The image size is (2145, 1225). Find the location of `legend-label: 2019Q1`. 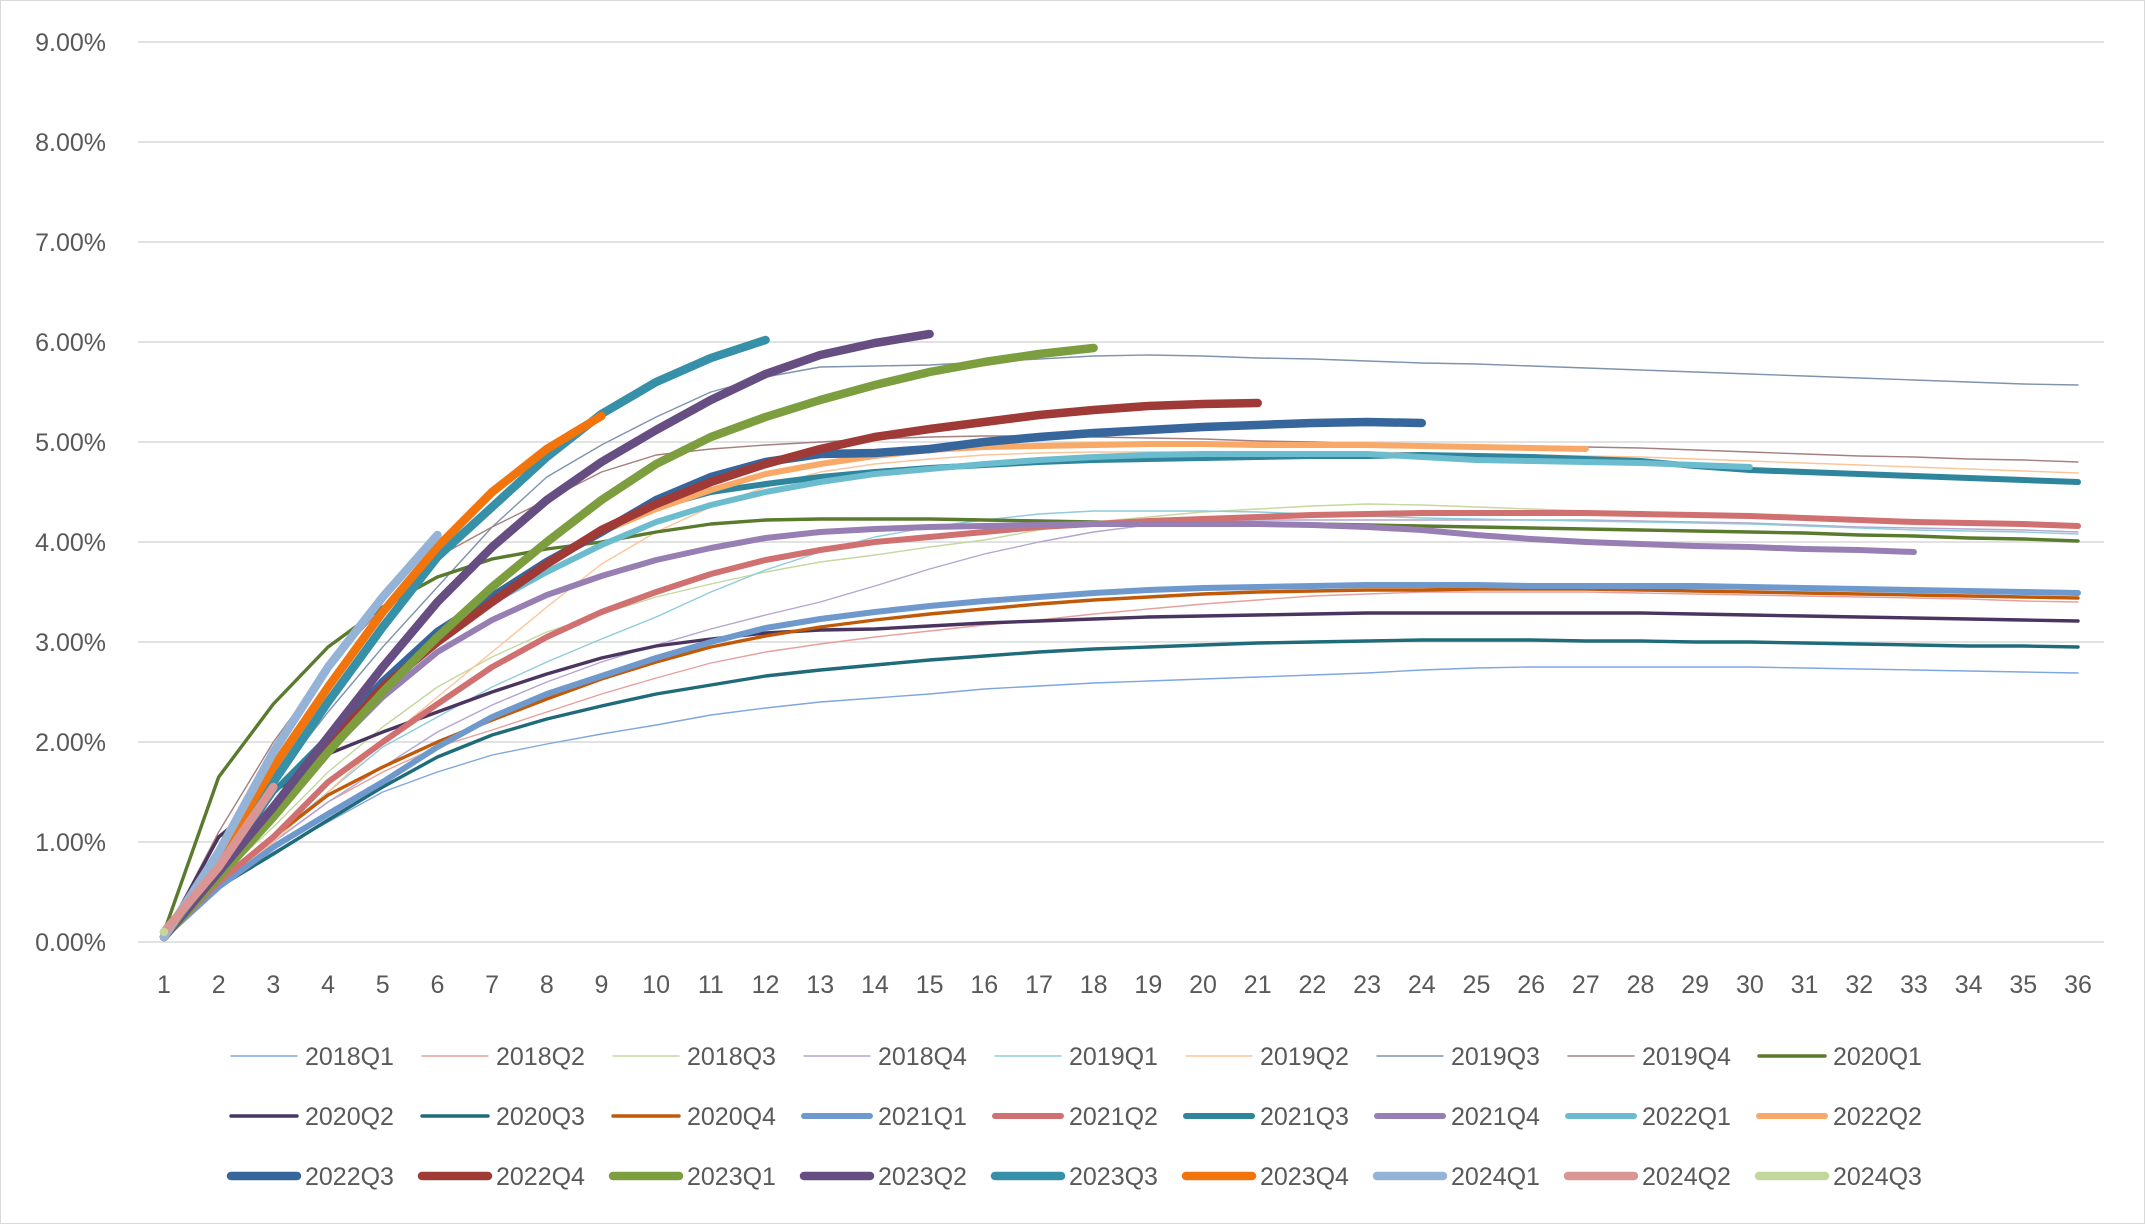

legend-label: 2019Q1 is located at coordinates (1113, 1057).